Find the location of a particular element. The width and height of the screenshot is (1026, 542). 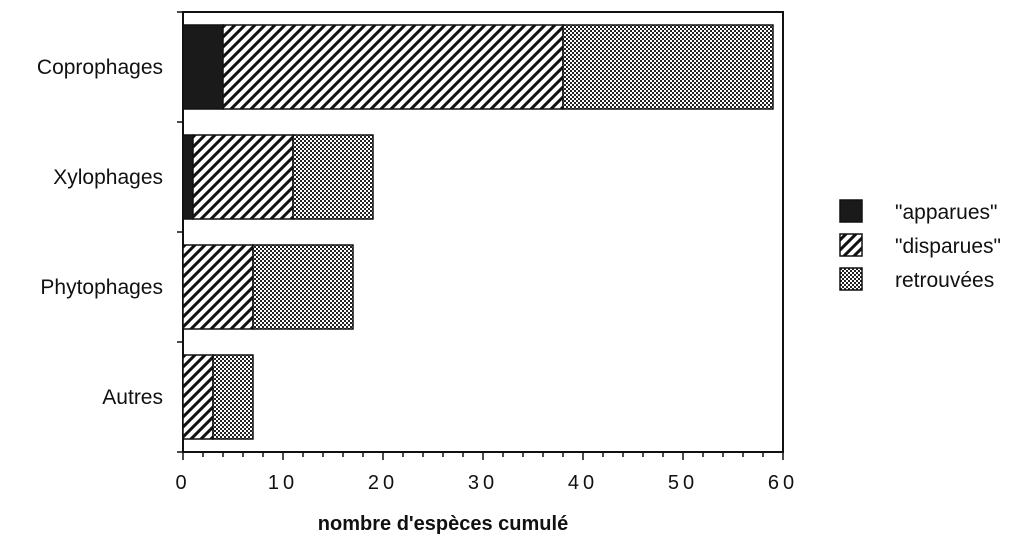

legend: "apparues" "disparues" retrouvées is located at coordinates (920, 245).